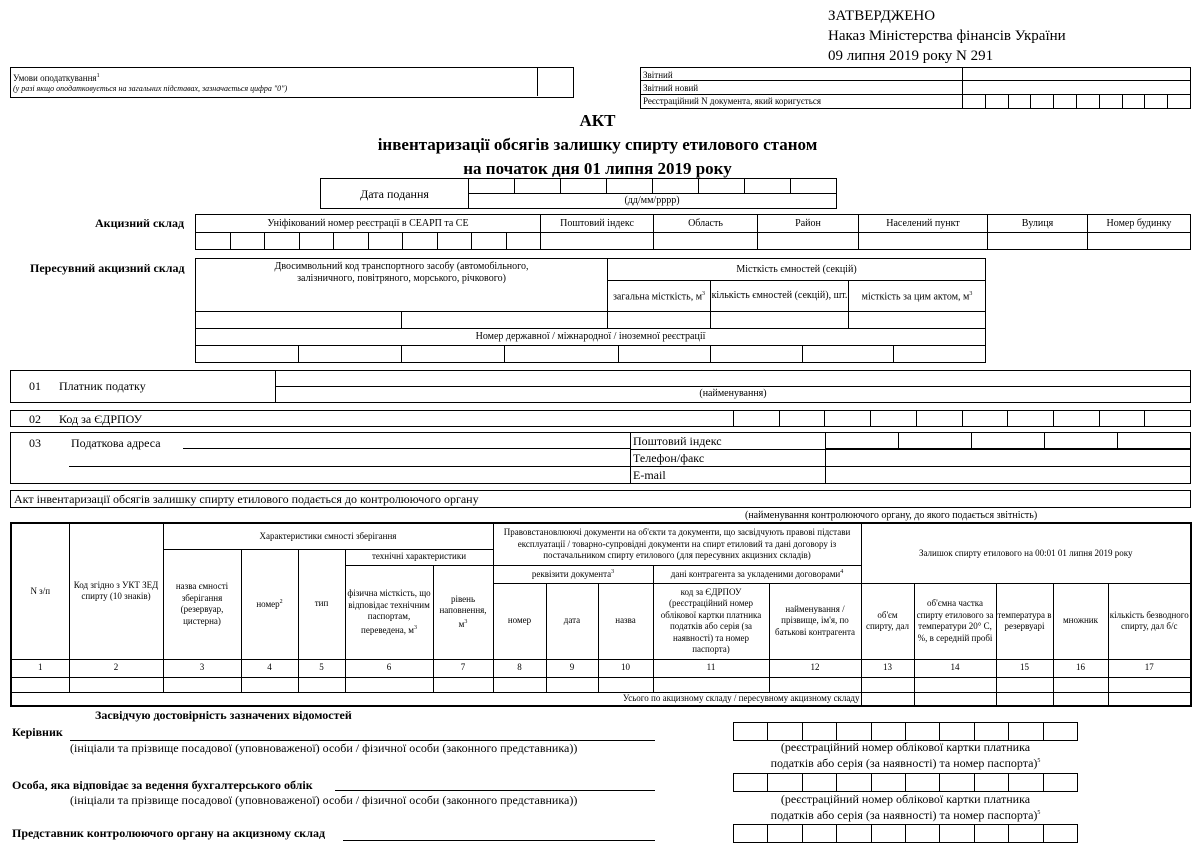 This screenshot has height=857, width=1195. I want to click on tax-conditions-input, so click(555, 82).